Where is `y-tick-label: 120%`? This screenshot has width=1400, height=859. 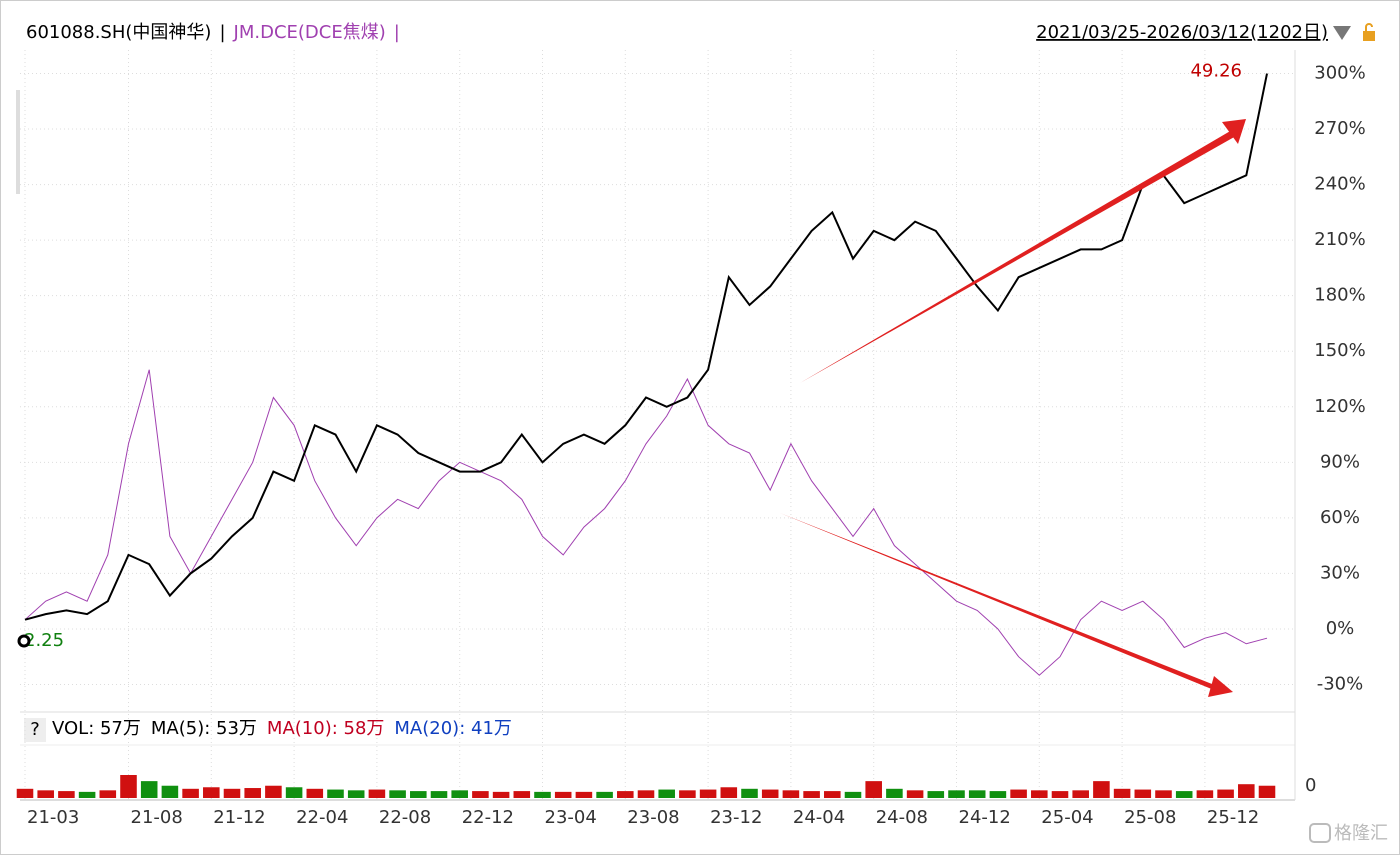 y-tick-label: 120% is located at coordinates (1339, 406).